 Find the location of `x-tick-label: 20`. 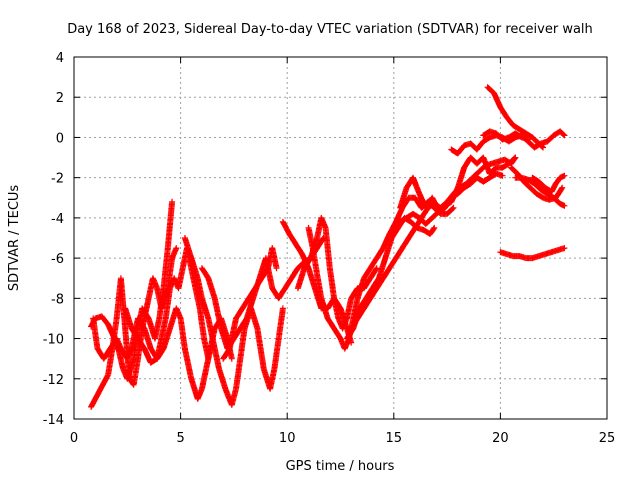

x-tick-label: 20 is located at coordinates (500, 438).